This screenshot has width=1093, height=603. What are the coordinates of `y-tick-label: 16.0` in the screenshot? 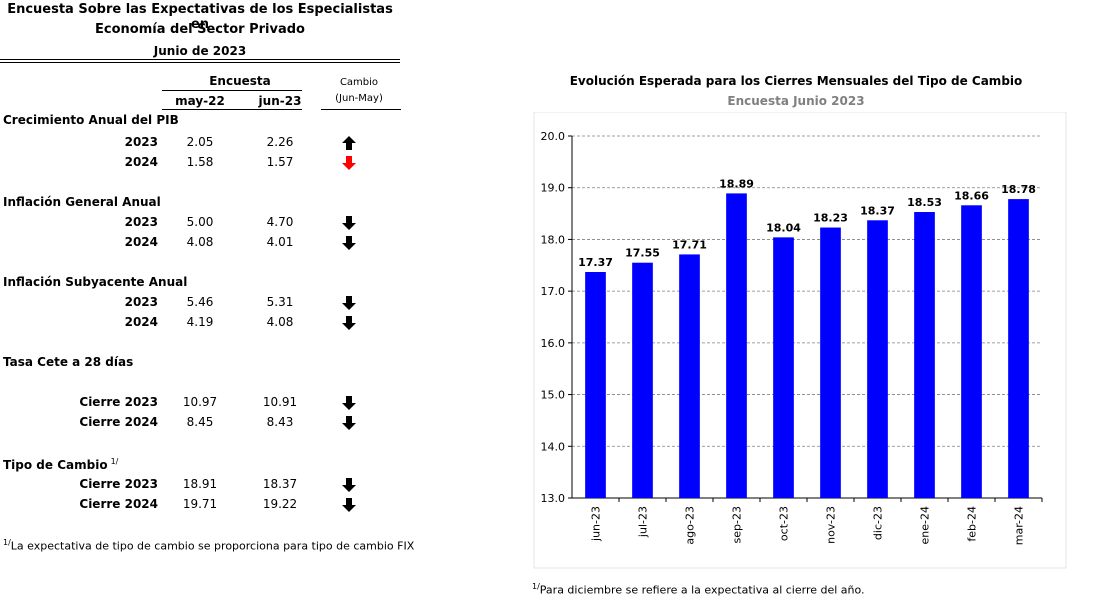 It's located at (553, 343).